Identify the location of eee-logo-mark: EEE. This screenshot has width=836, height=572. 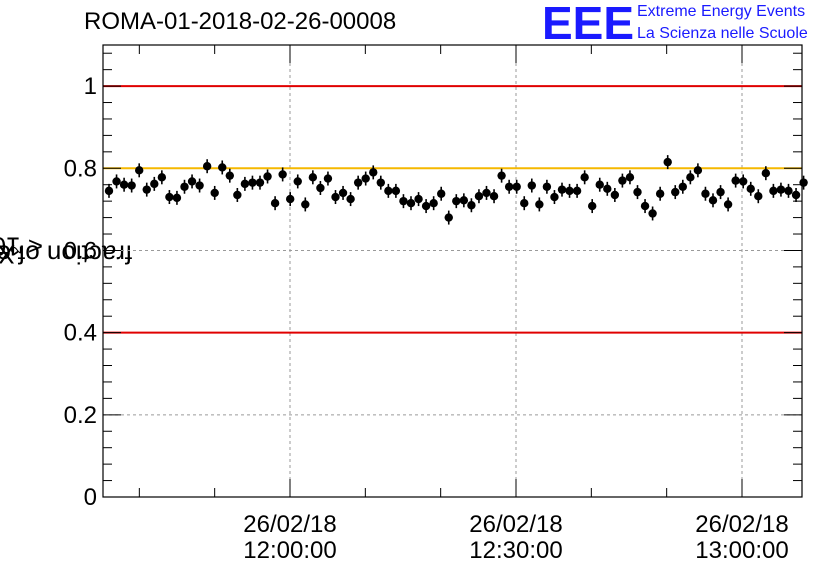
(588, 24).